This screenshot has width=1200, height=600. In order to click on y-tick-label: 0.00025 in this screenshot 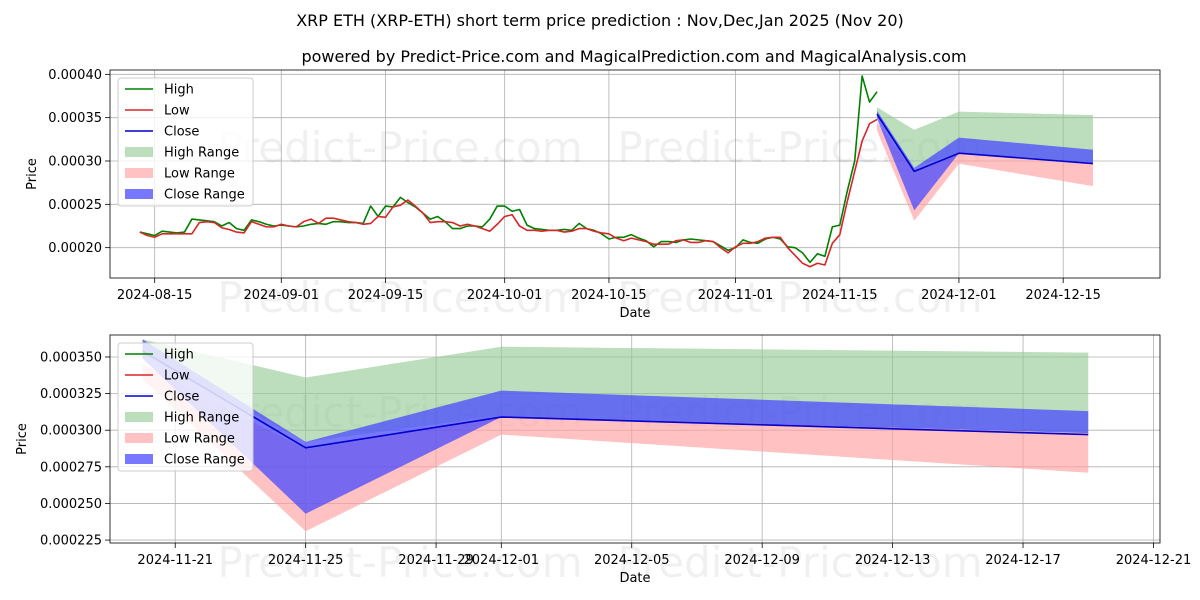, I will do `click(75, 205)`.